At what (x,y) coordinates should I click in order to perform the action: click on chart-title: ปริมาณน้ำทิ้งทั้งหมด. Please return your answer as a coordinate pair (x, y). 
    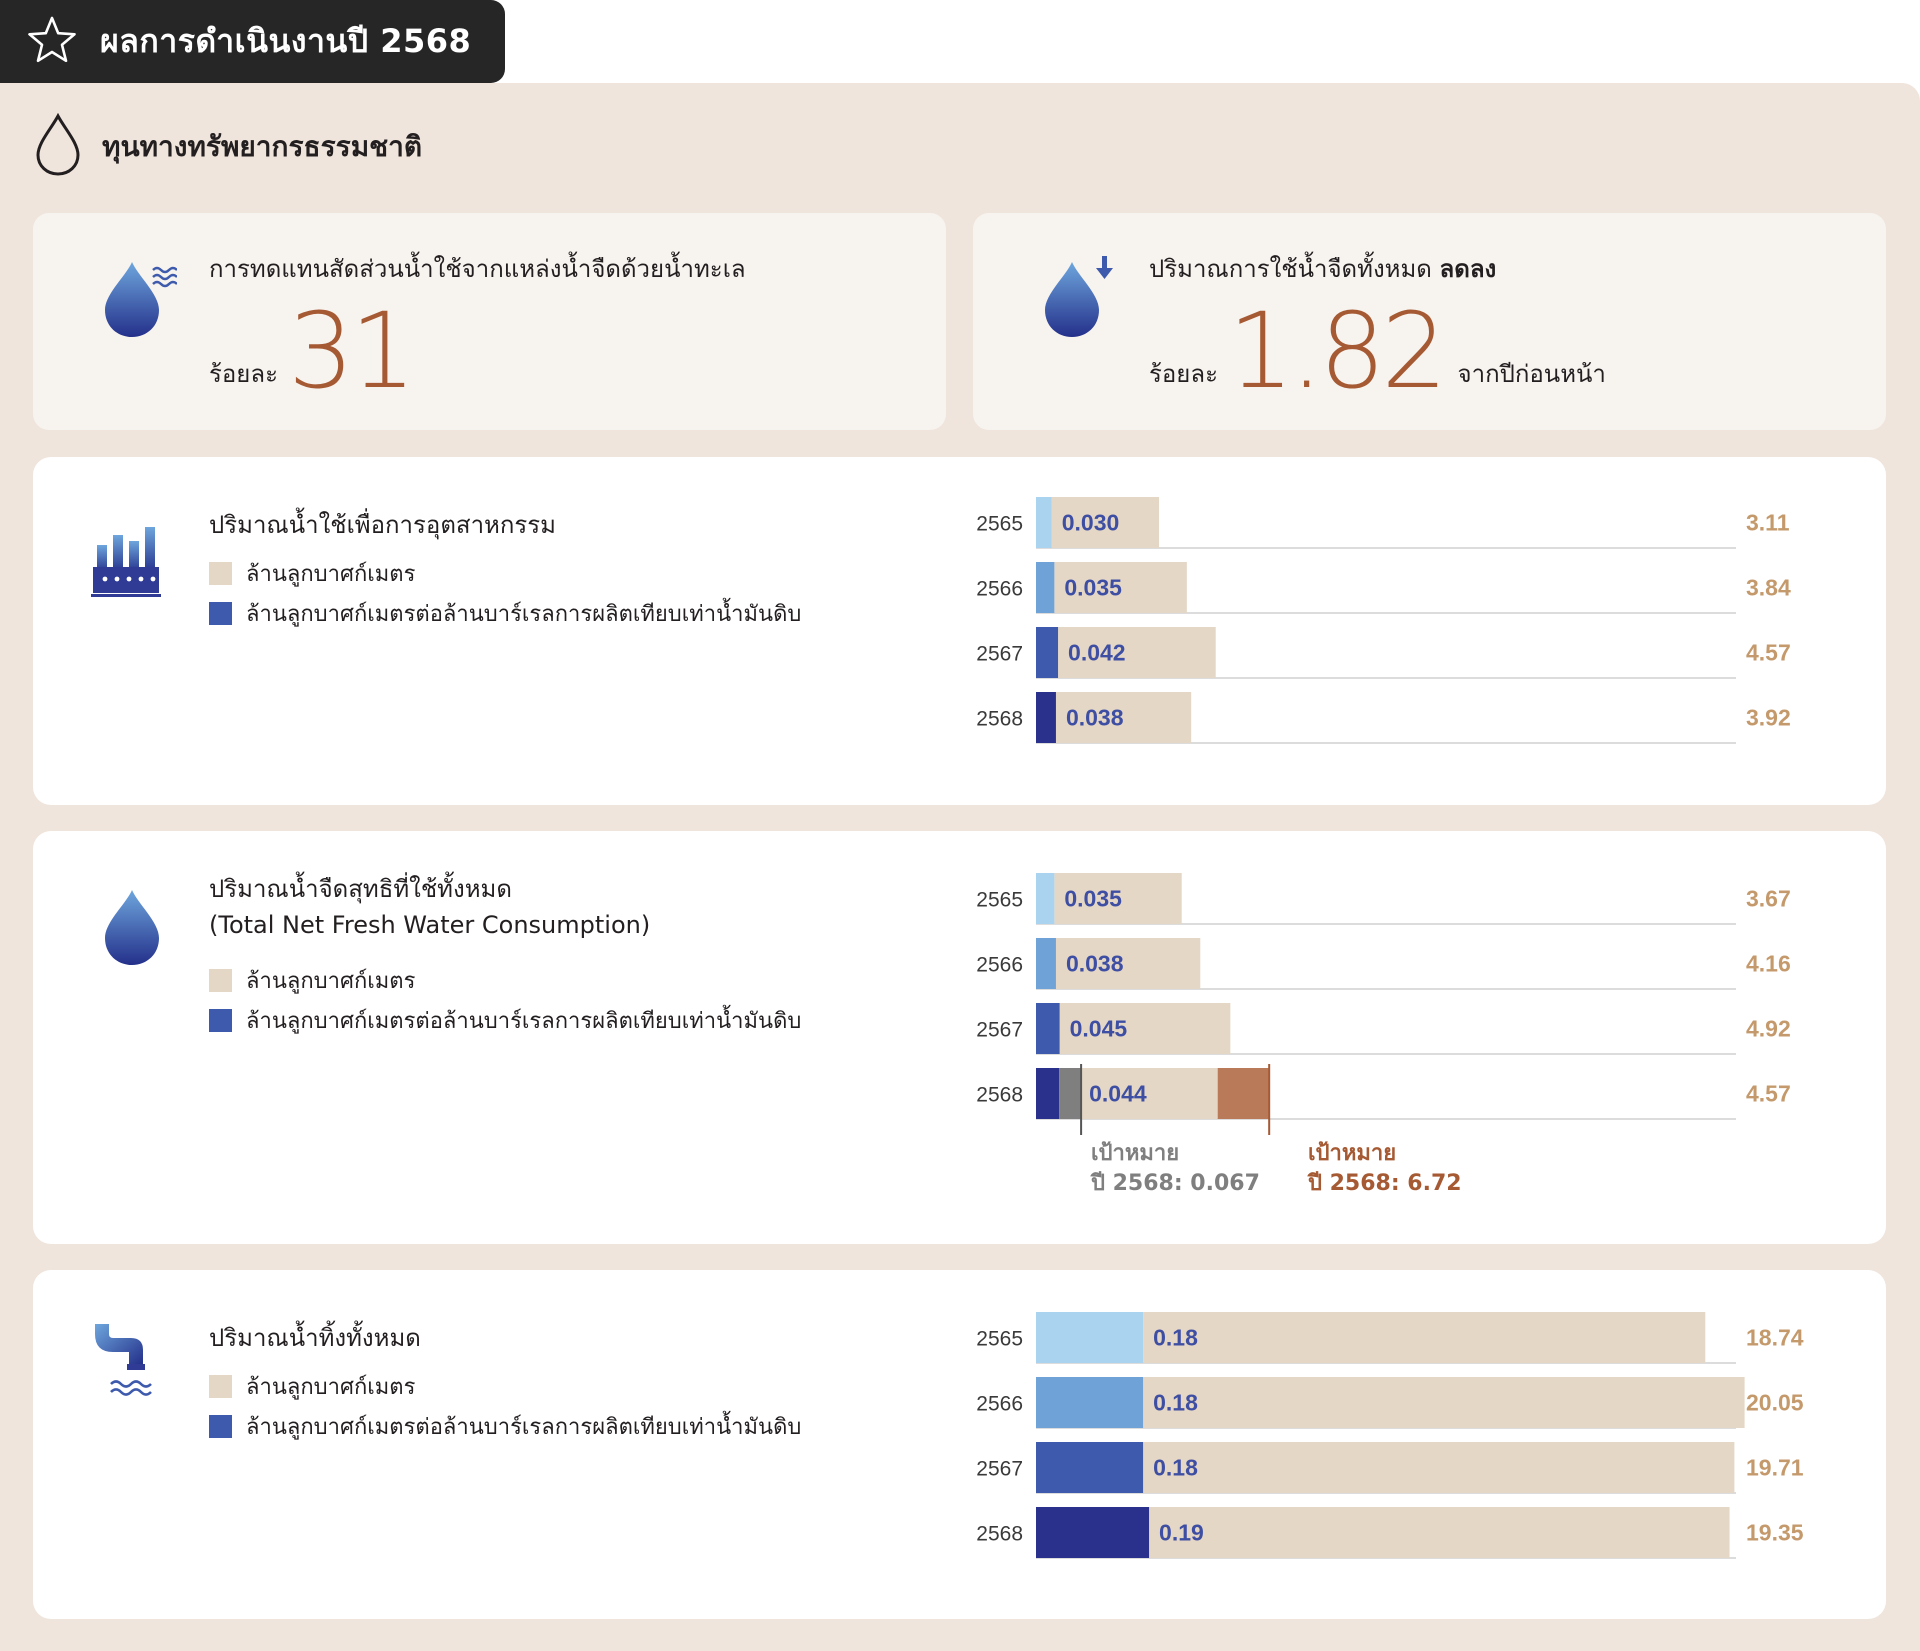
    Looking at the image, I should click on (315, 1338).